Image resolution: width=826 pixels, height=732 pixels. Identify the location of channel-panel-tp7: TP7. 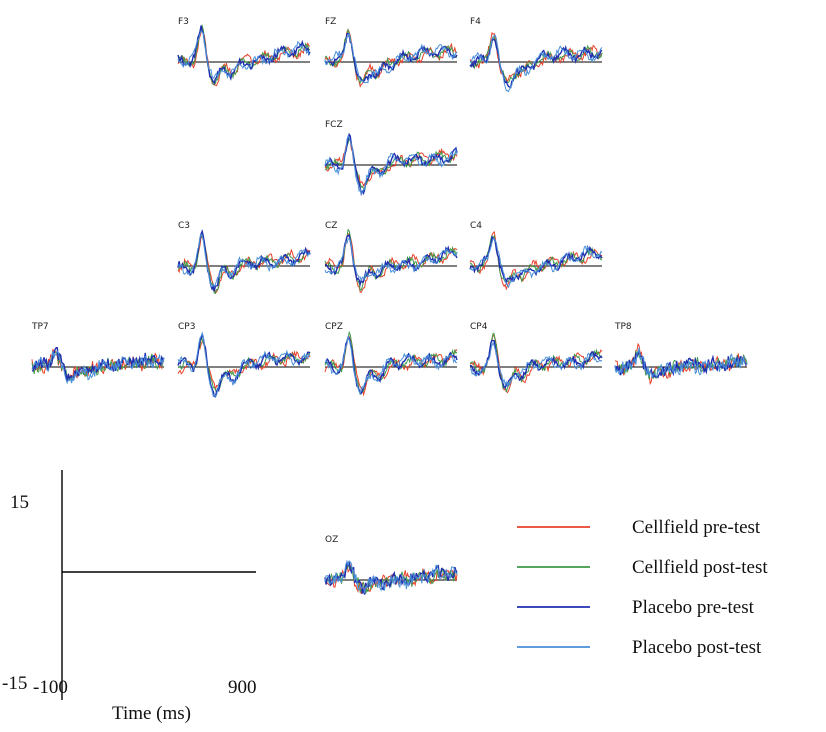
(97, 352).